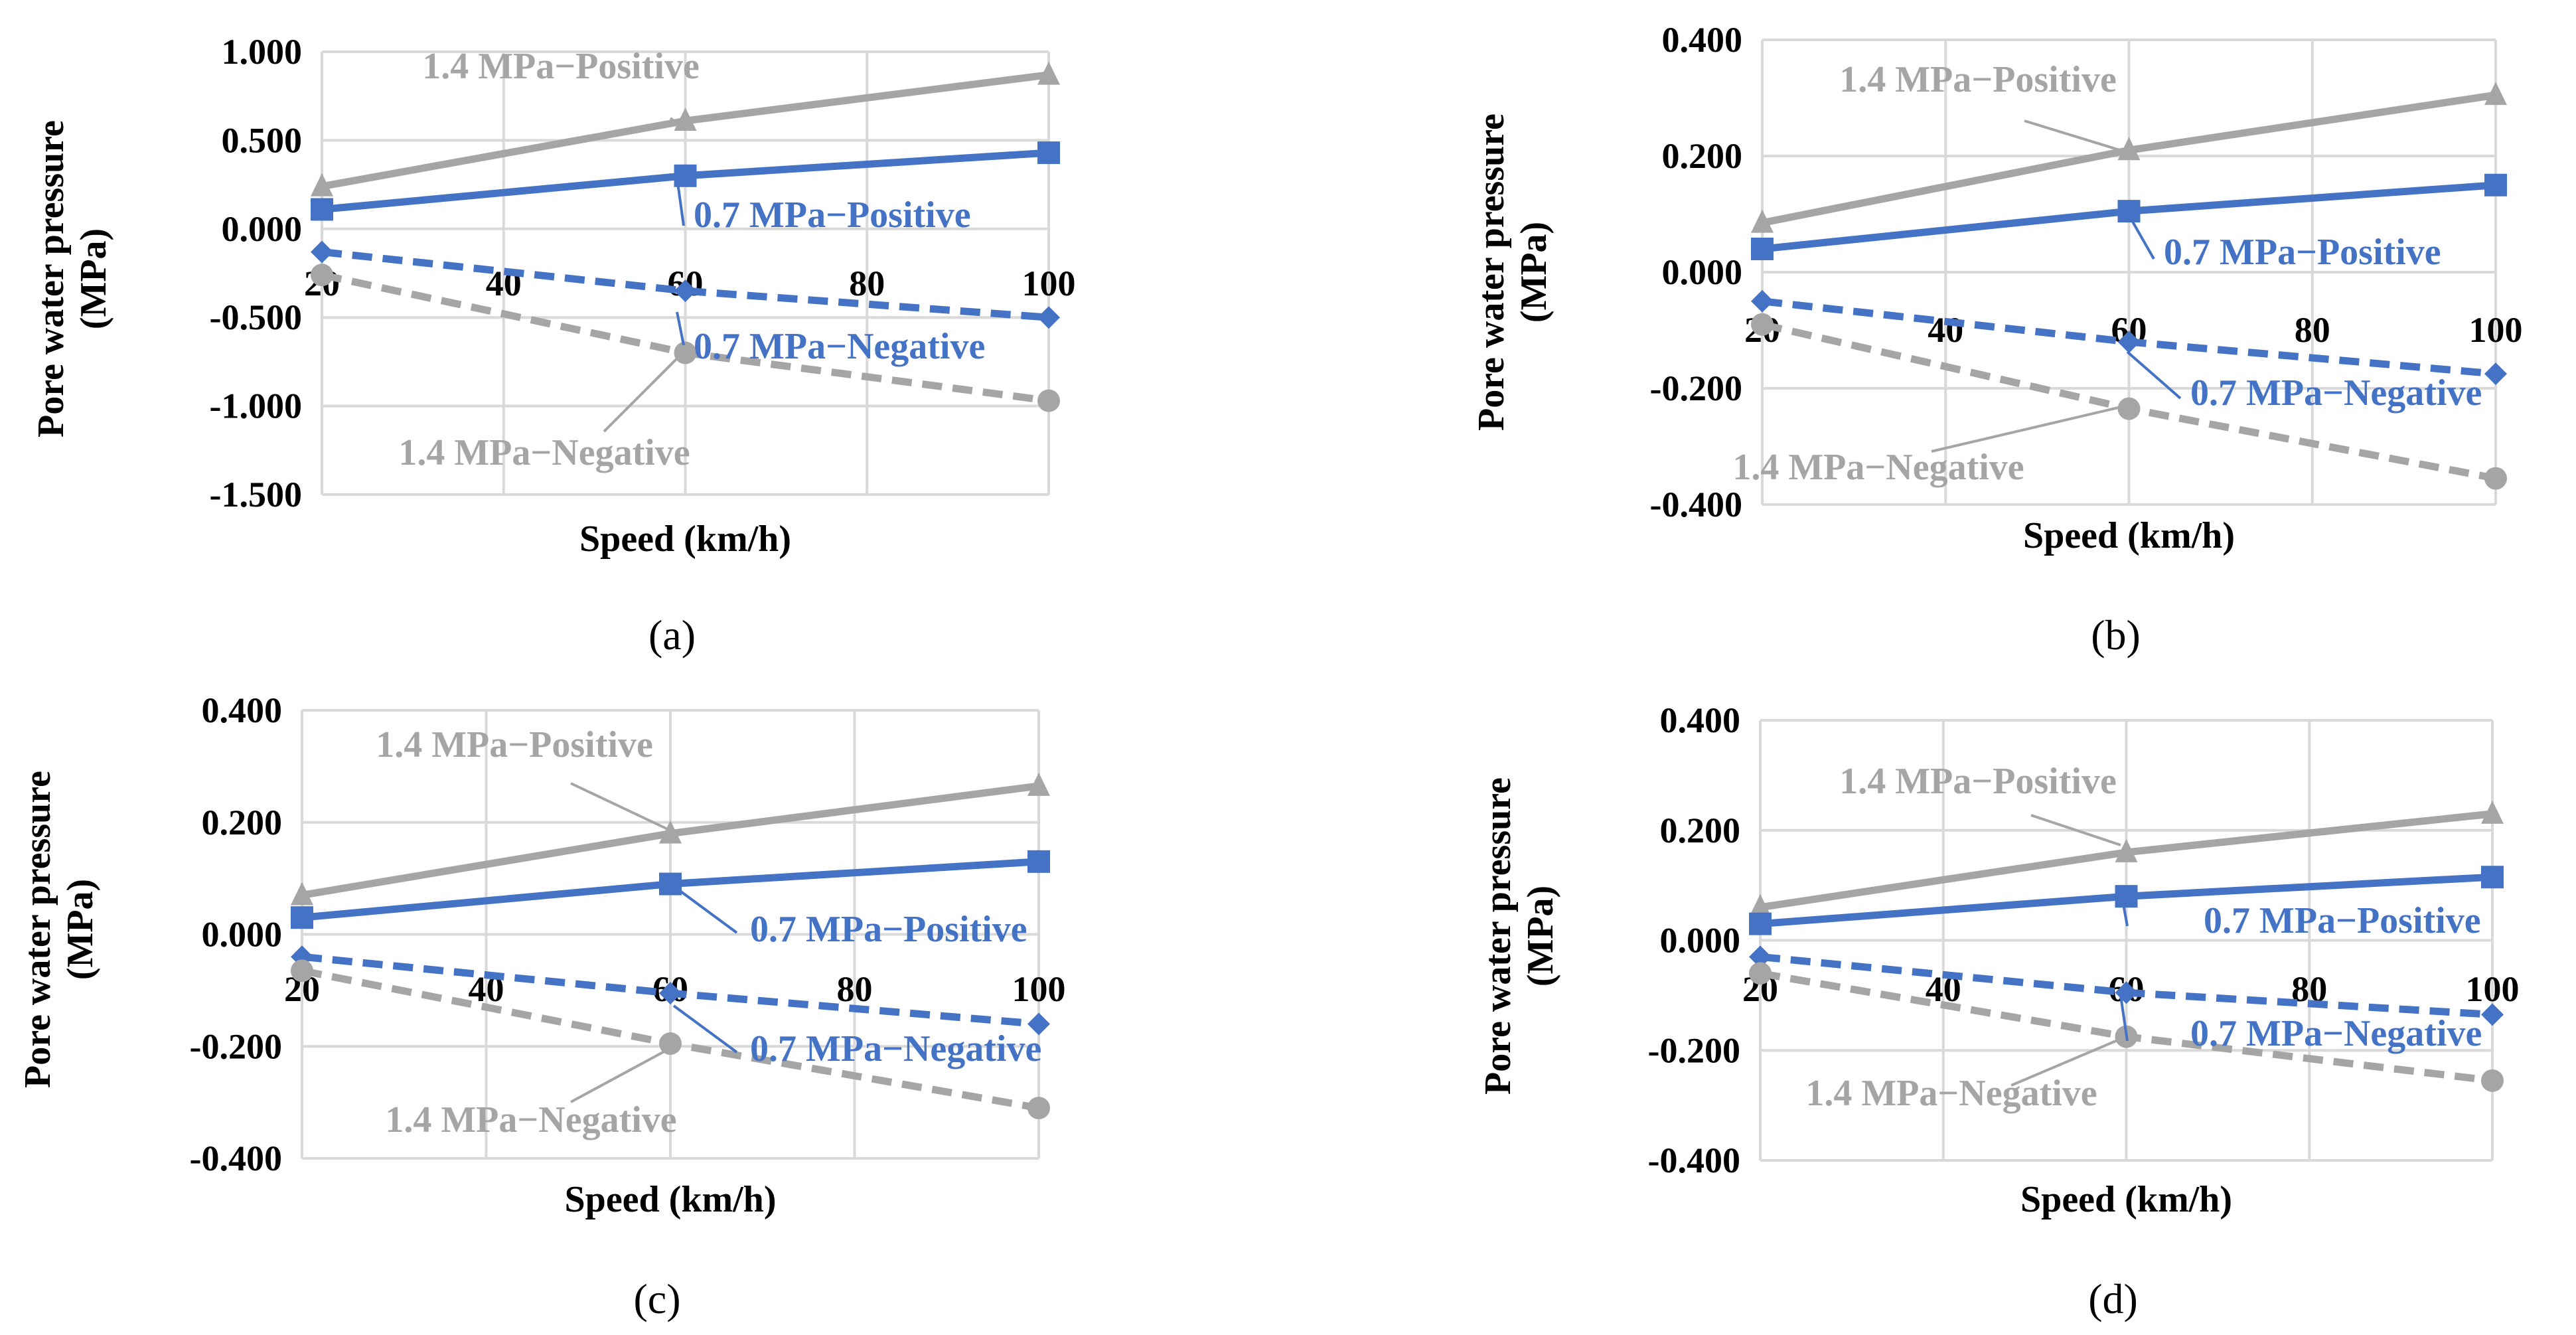 The height and width of the screenshot is (1335, 2576). Describe the element at coordinates (2113, 1298) in the screenshot. I see `panel-caption: (d)` at that location.